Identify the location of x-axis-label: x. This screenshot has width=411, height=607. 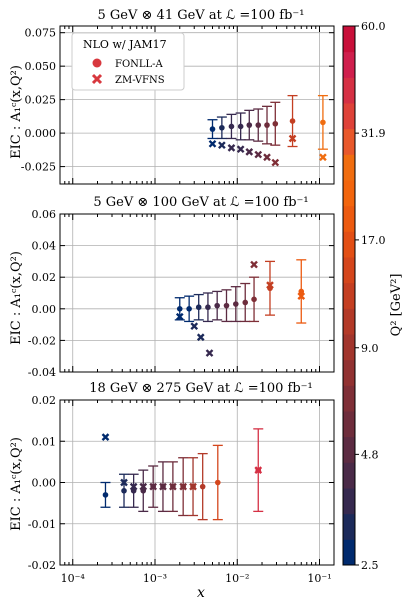
(201, 593).